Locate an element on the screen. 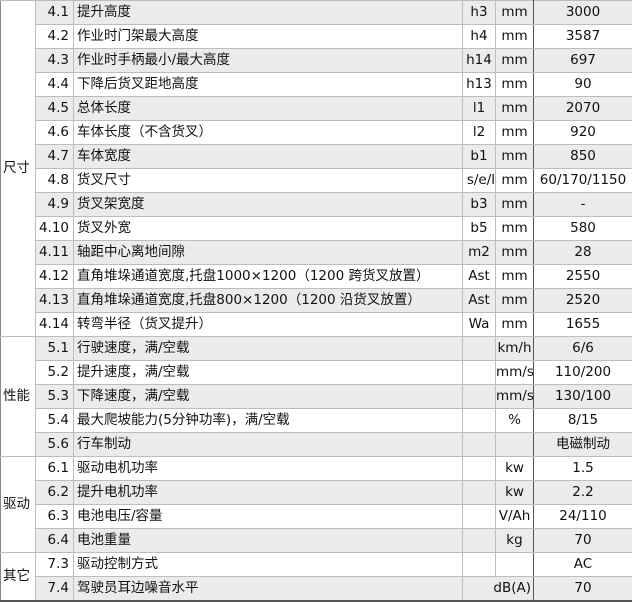 This screenshot has width=632, height=602. item-number: 4.4 is located at coordinates (55, 85).